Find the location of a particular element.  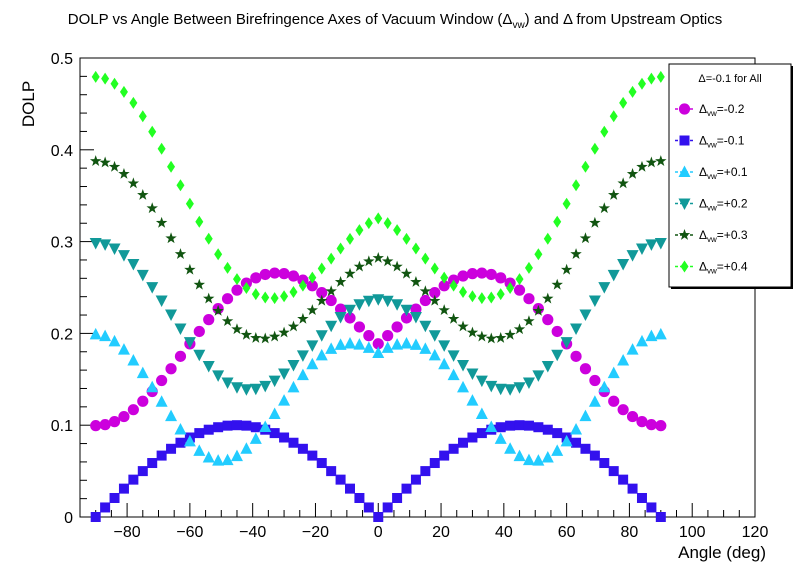

y-tick-label: 0.4 is located at coordinates (62, 151).